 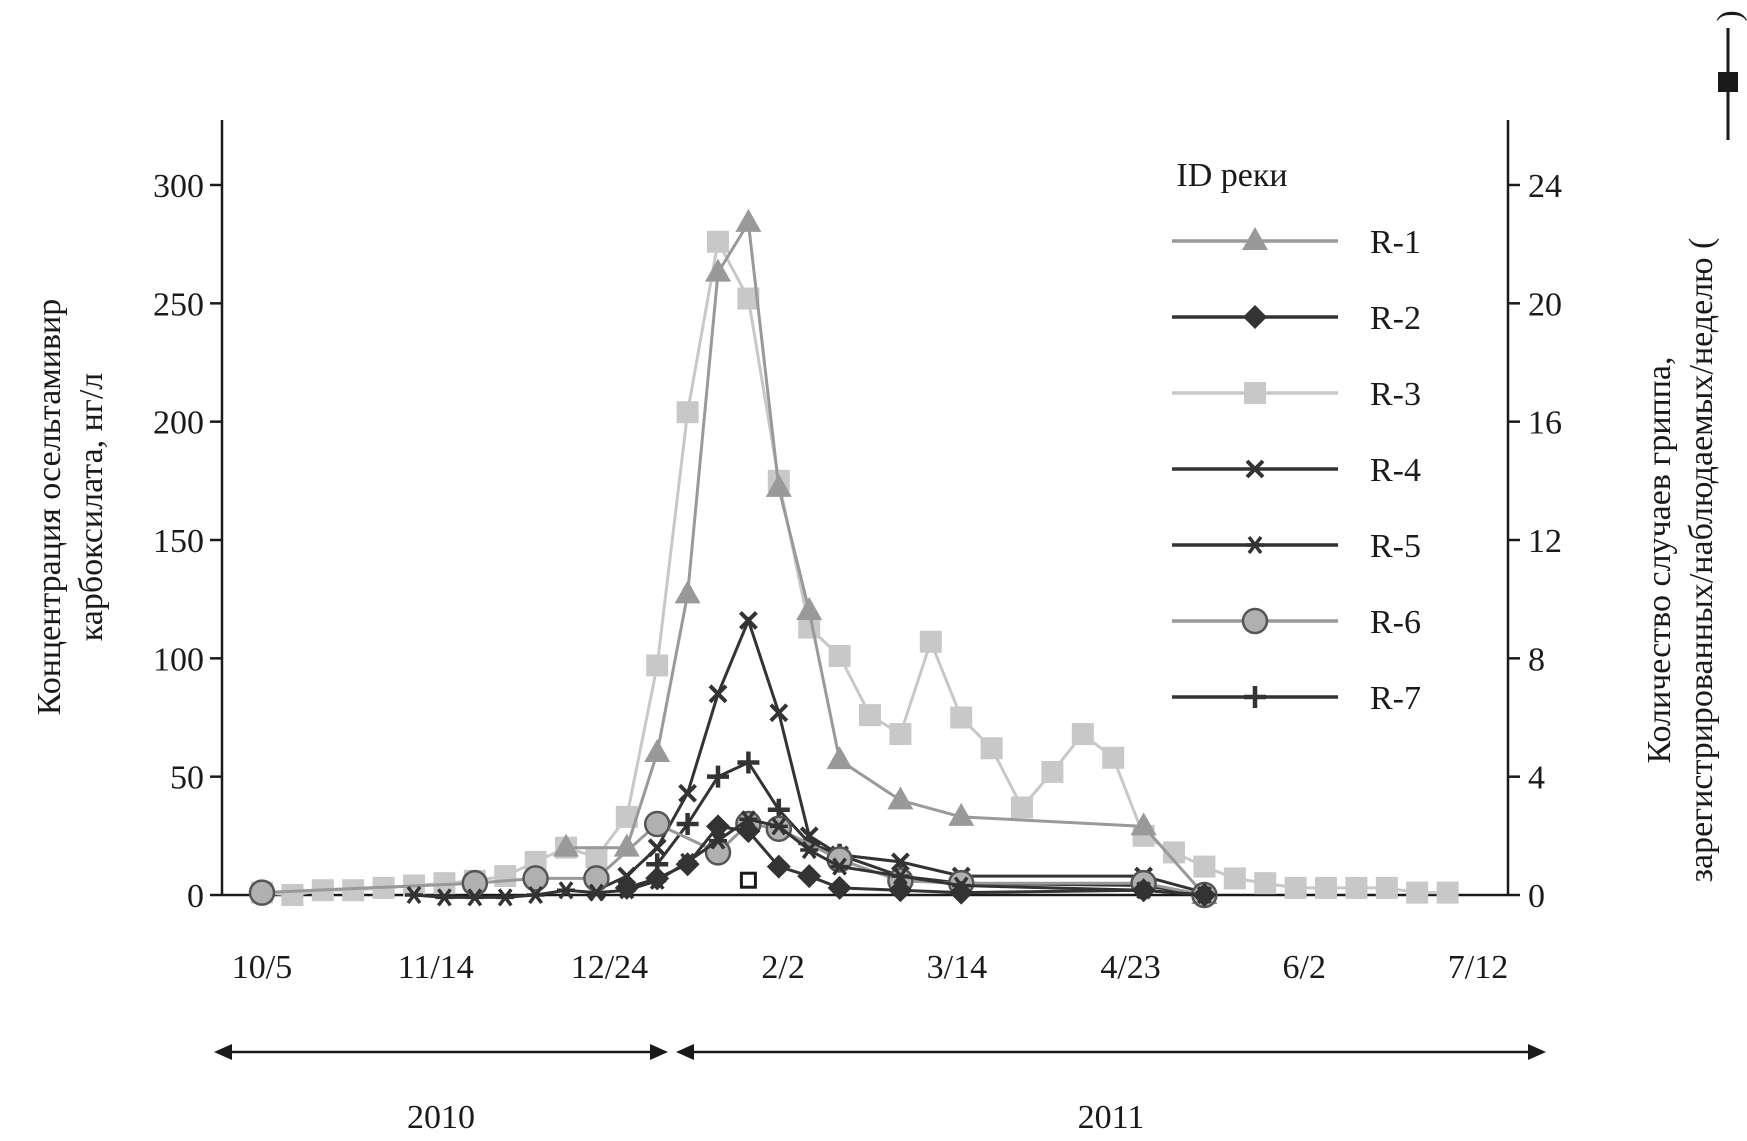 I want to click on year-range-2011: 2011, so click(x=1111, y=1090).